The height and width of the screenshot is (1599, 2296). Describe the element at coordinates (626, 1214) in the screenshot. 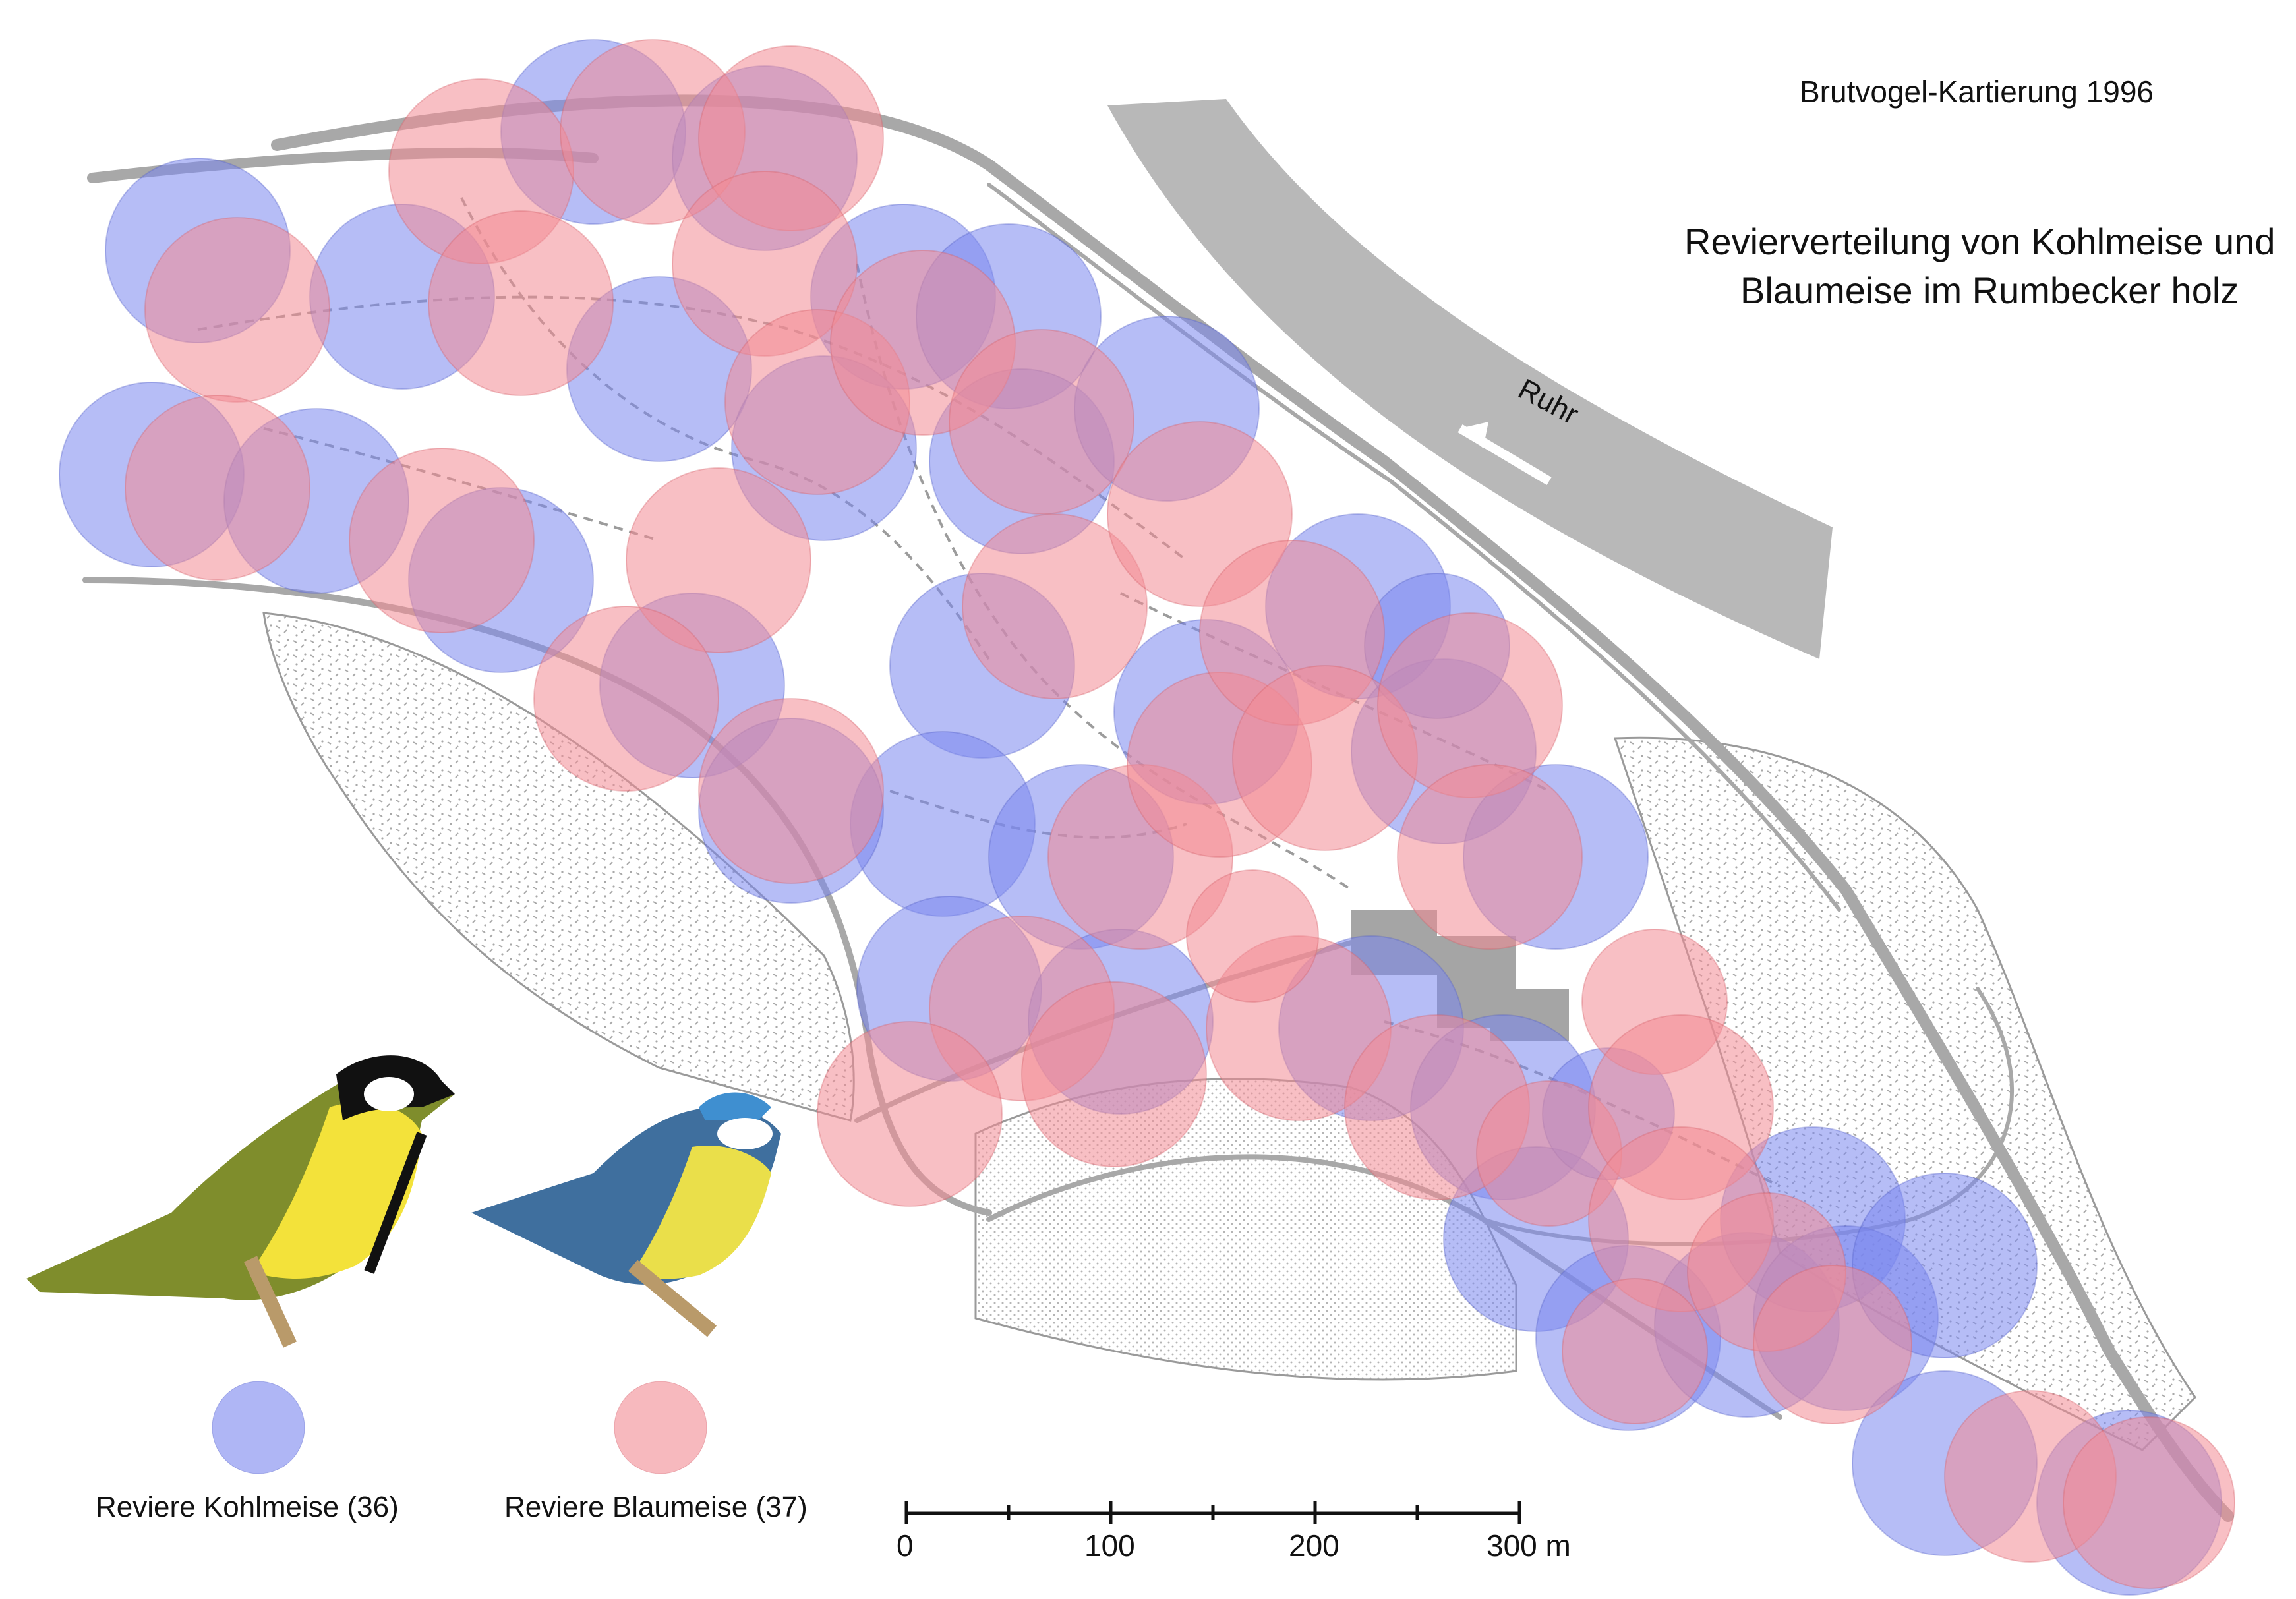

I see `blaumeise-illustration` at that location.